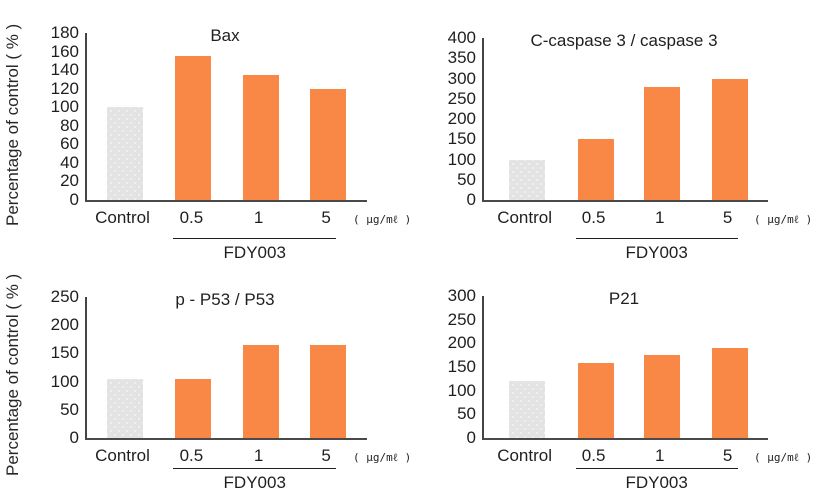 The width and height of the screenshot is (820, 500). Describe the element at coordinates (624, 298) in the screenshot. I see `chart-title: P21` at that location.